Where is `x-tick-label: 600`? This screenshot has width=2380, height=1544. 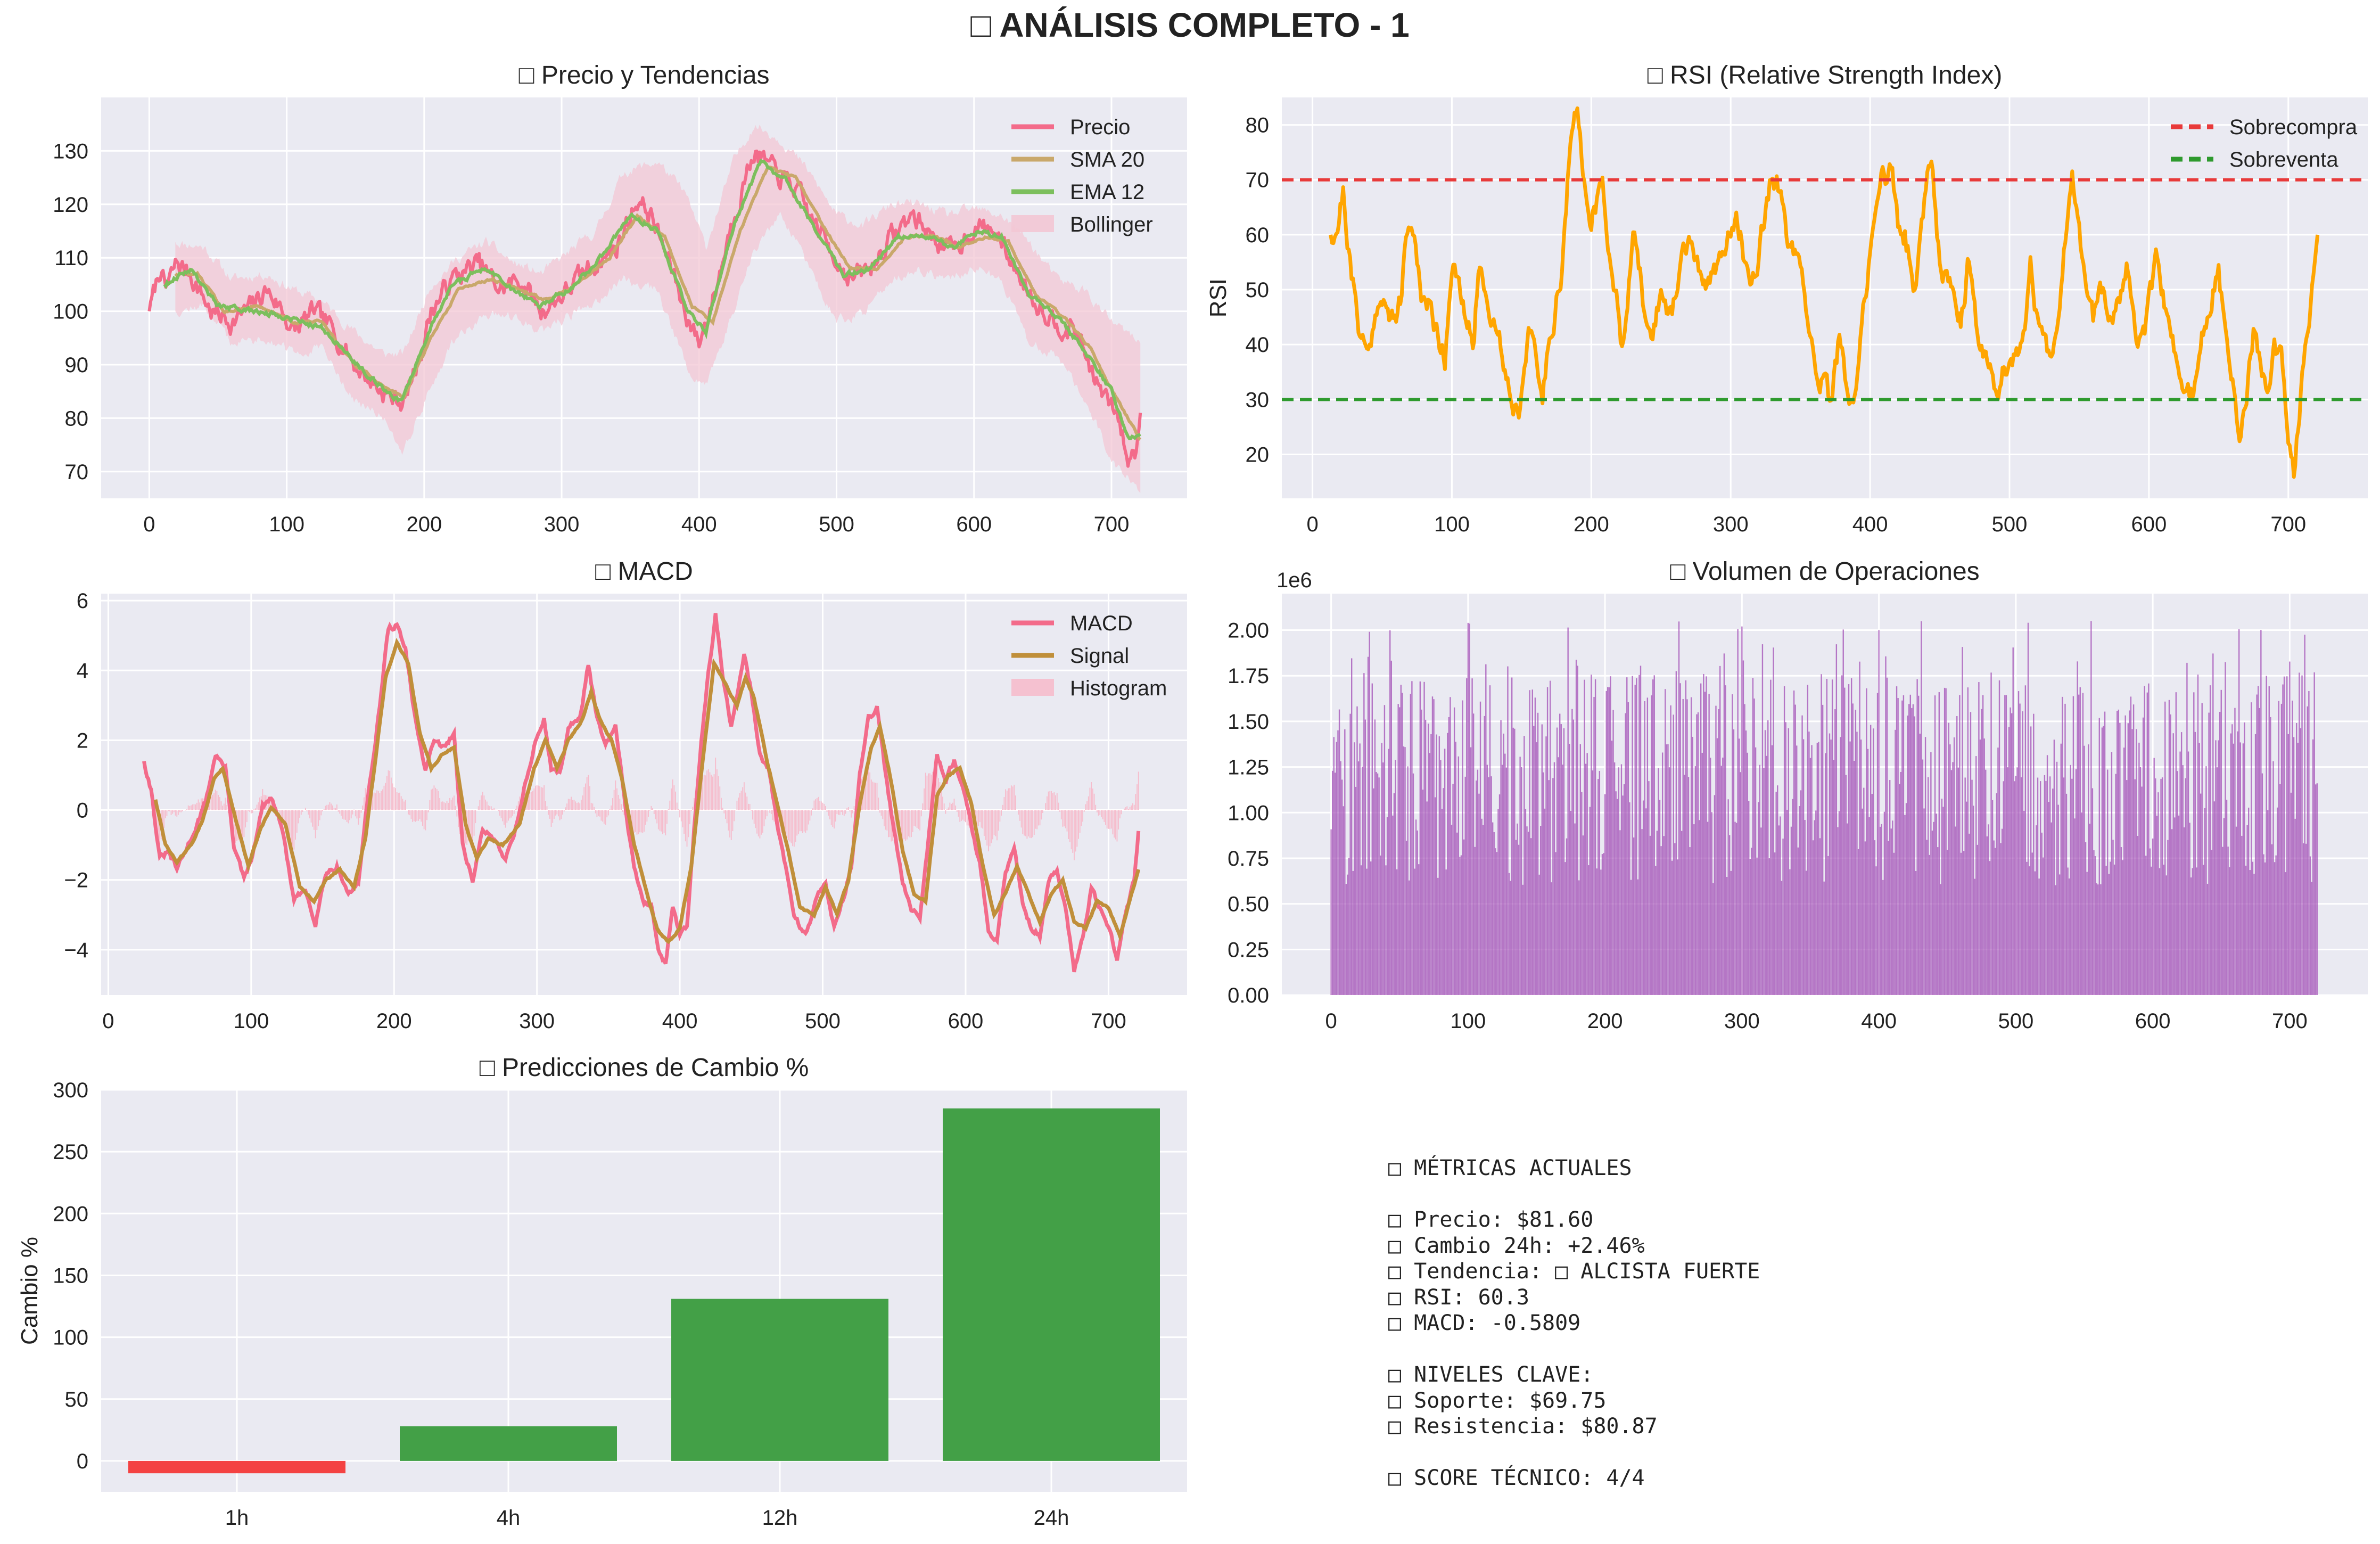 x-tick-label: 600 is located at coordinates (2153, 1021).